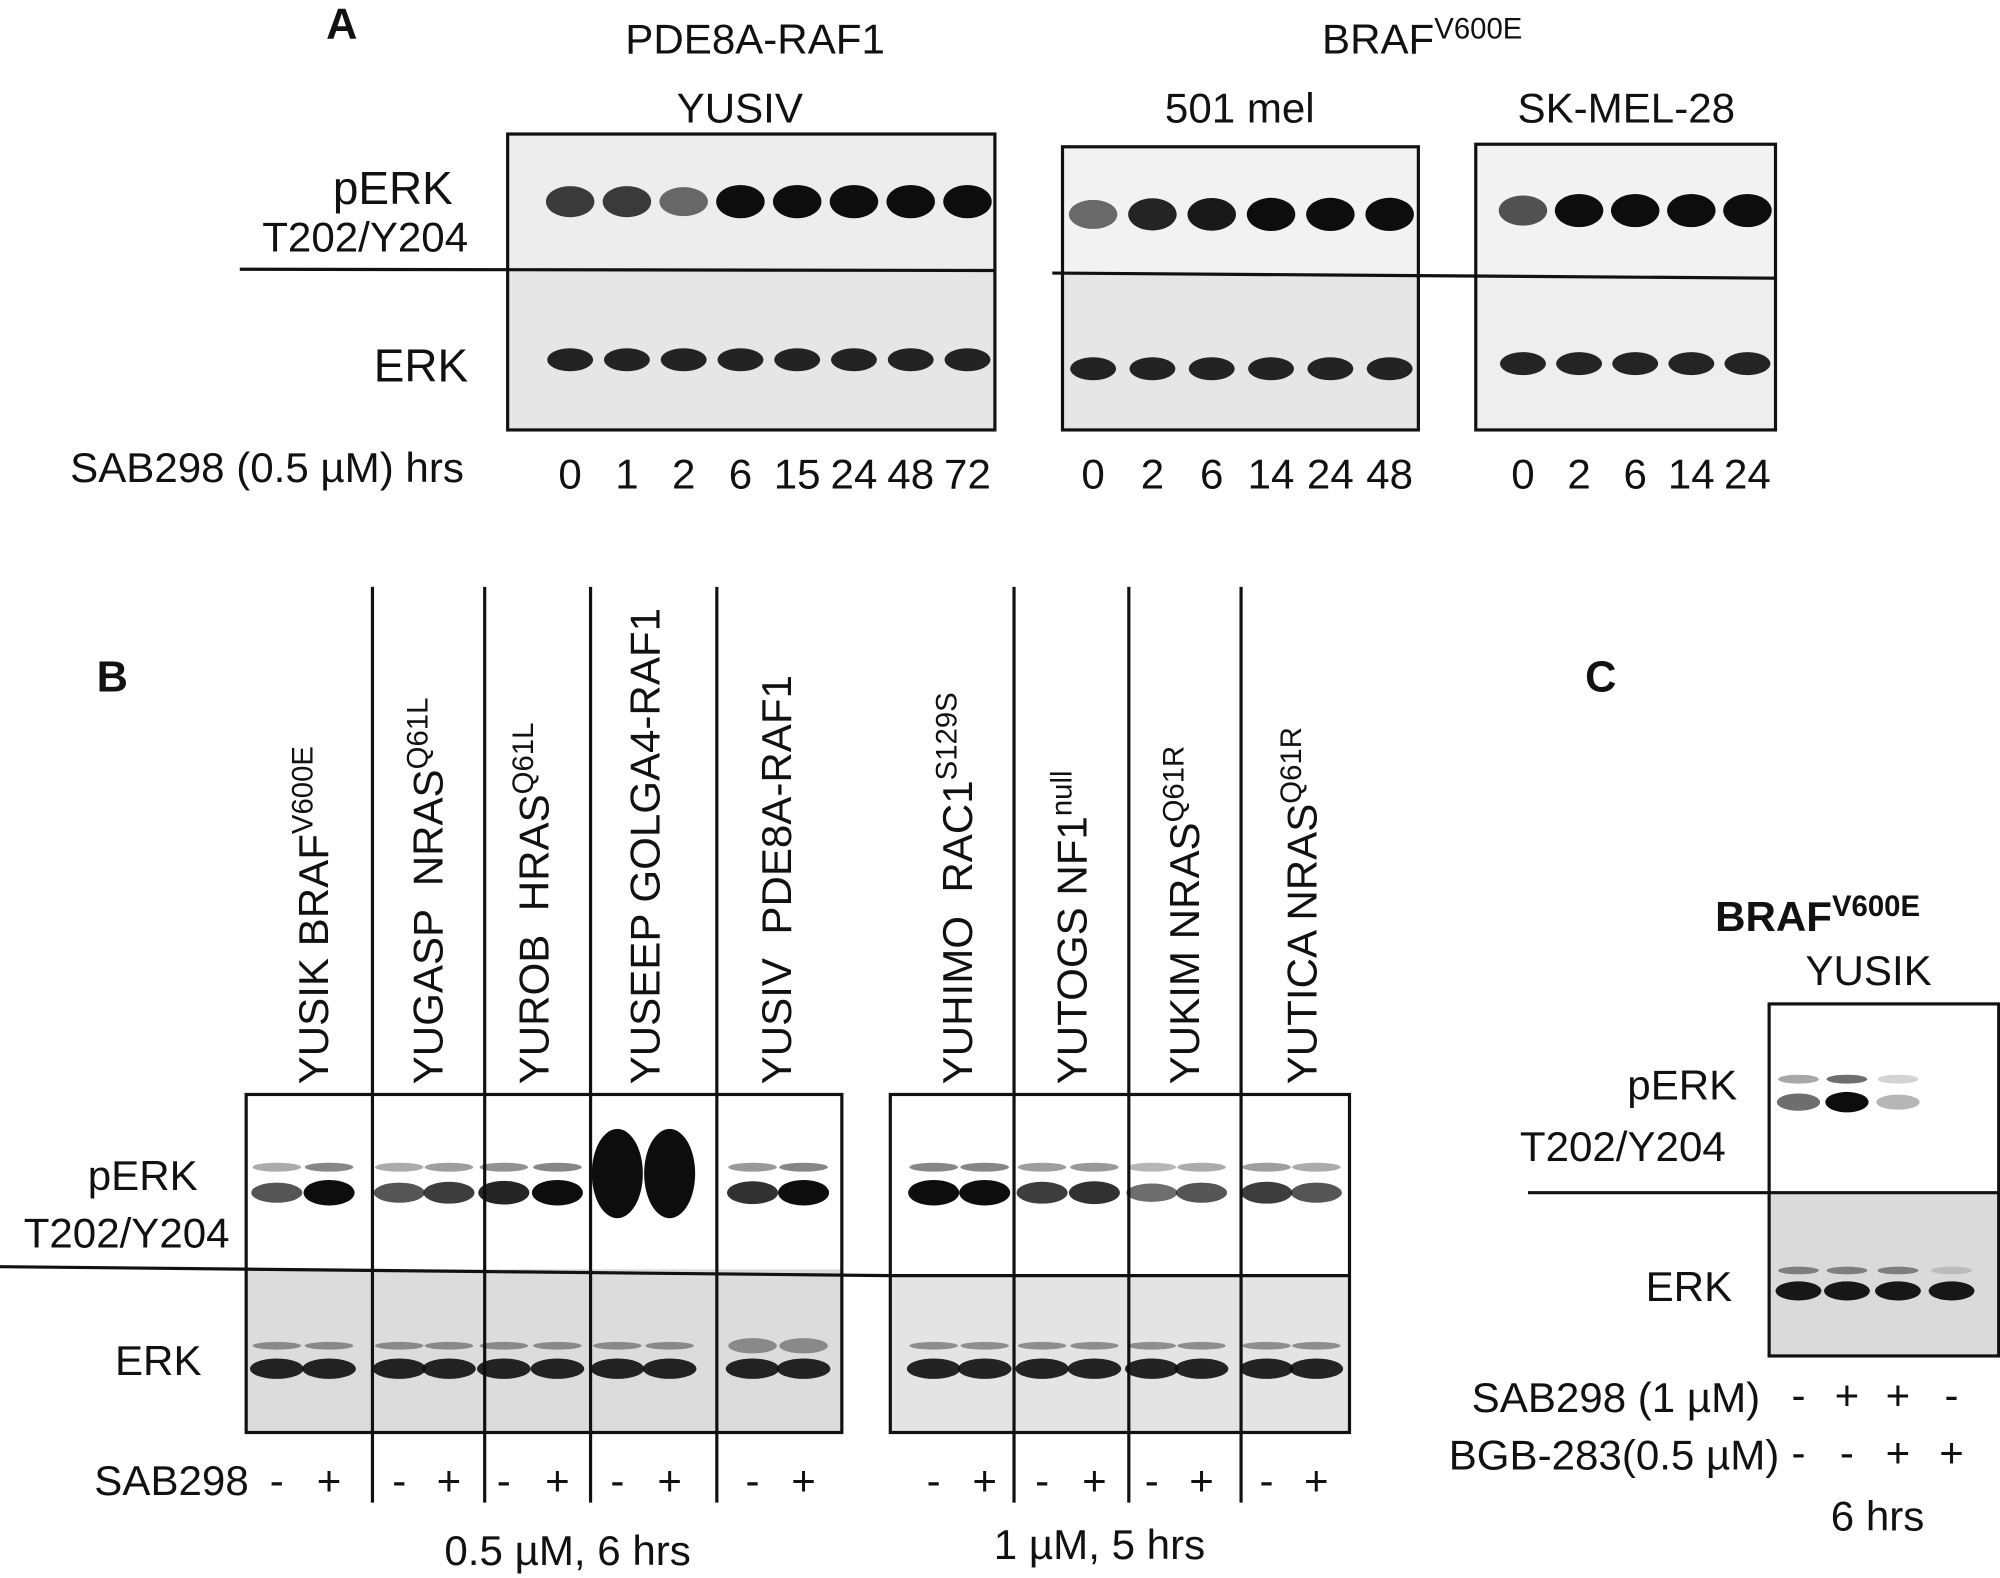 The width and height of the screenshot is (2000, 1578). What do you see at coordinates (1616, 1397) in the screenshot?
I see `treatment: SAB298 (1 µM)` at bounding box center [1616, 1397].